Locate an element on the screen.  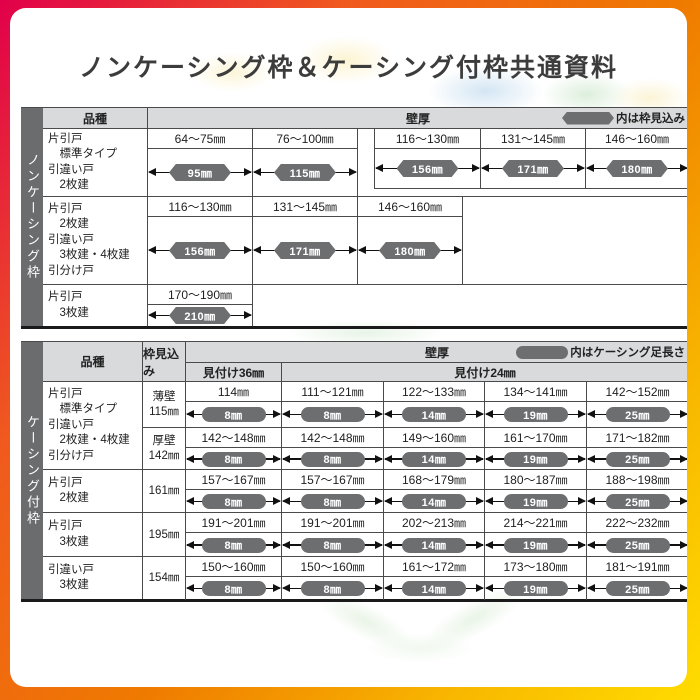
arrow-zone: 95㎜ is located at coordinates (200, 172).